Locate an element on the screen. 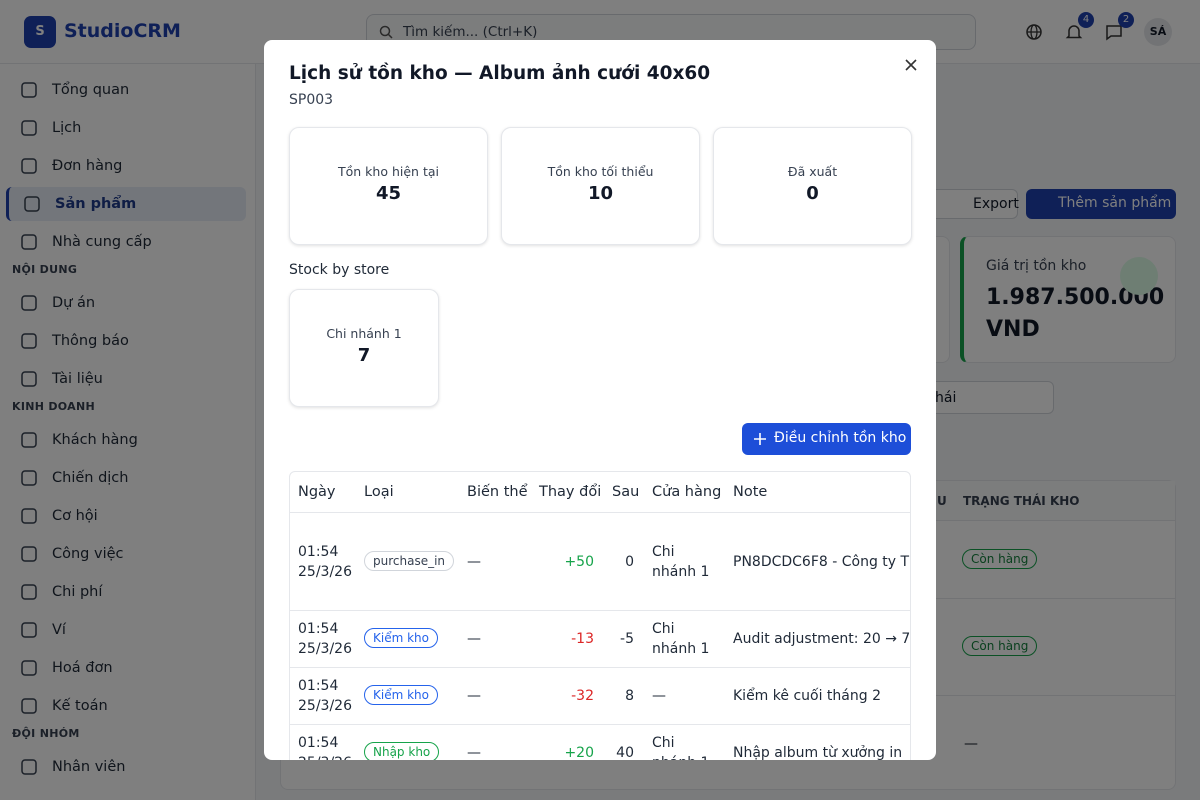 Image resolution: width=1200 pixels, height=800 pixels. store-value: 7 is located at coordinates (364, 355).